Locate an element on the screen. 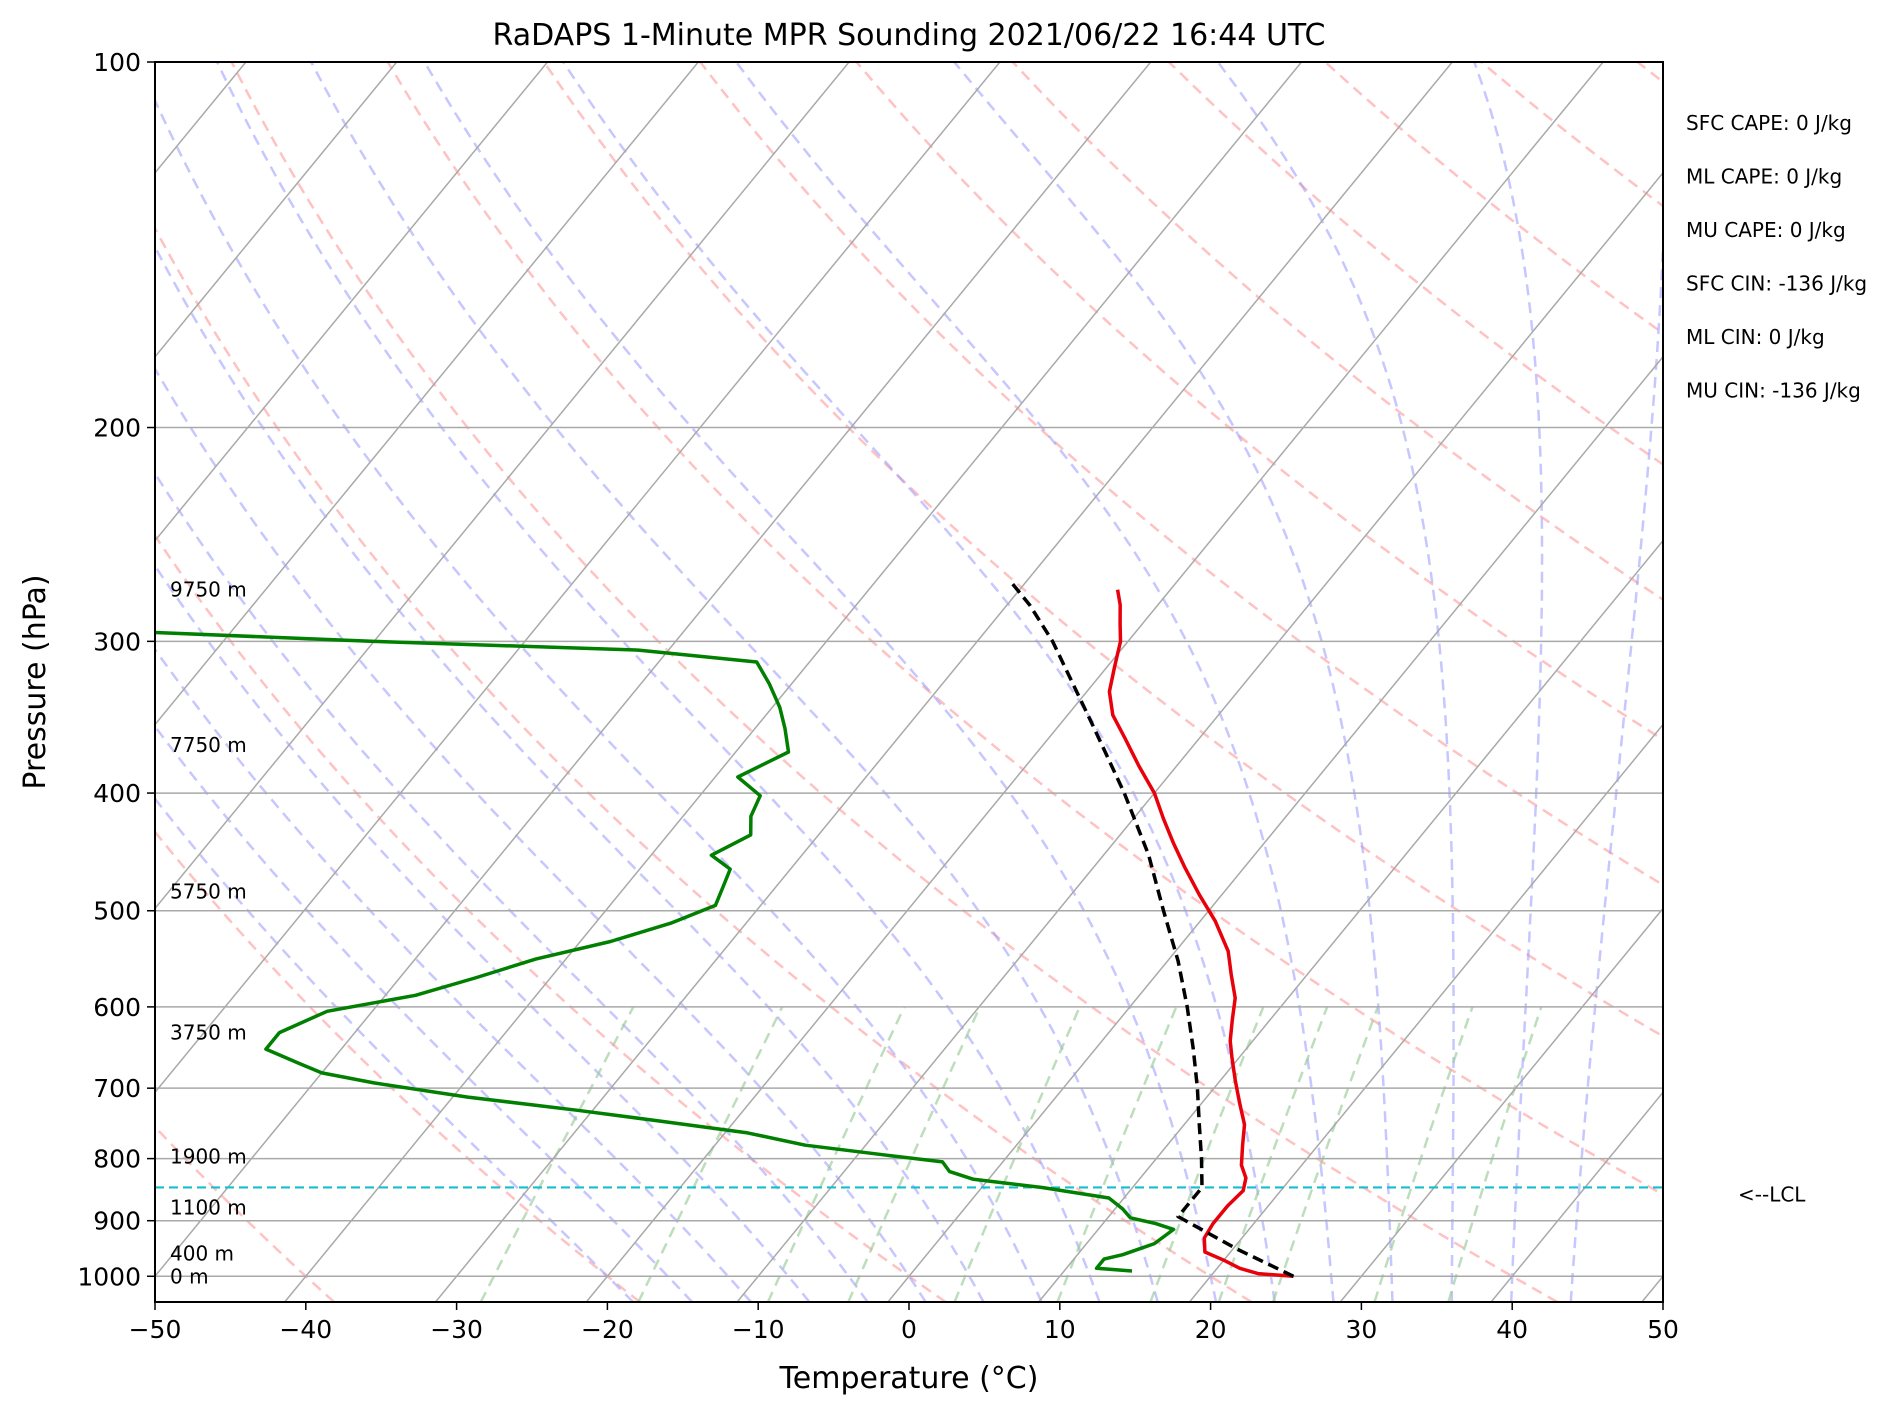 This screenshot has height=1406, width=1899. lcl-label: <--LCL is located at coordinates (1772, 1195).